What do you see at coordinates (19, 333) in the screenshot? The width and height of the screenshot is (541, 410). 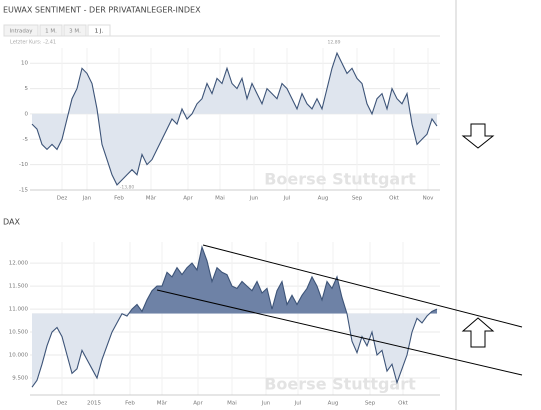 I see `y-tick-label: 10.500` at bounding box center [19, 333].